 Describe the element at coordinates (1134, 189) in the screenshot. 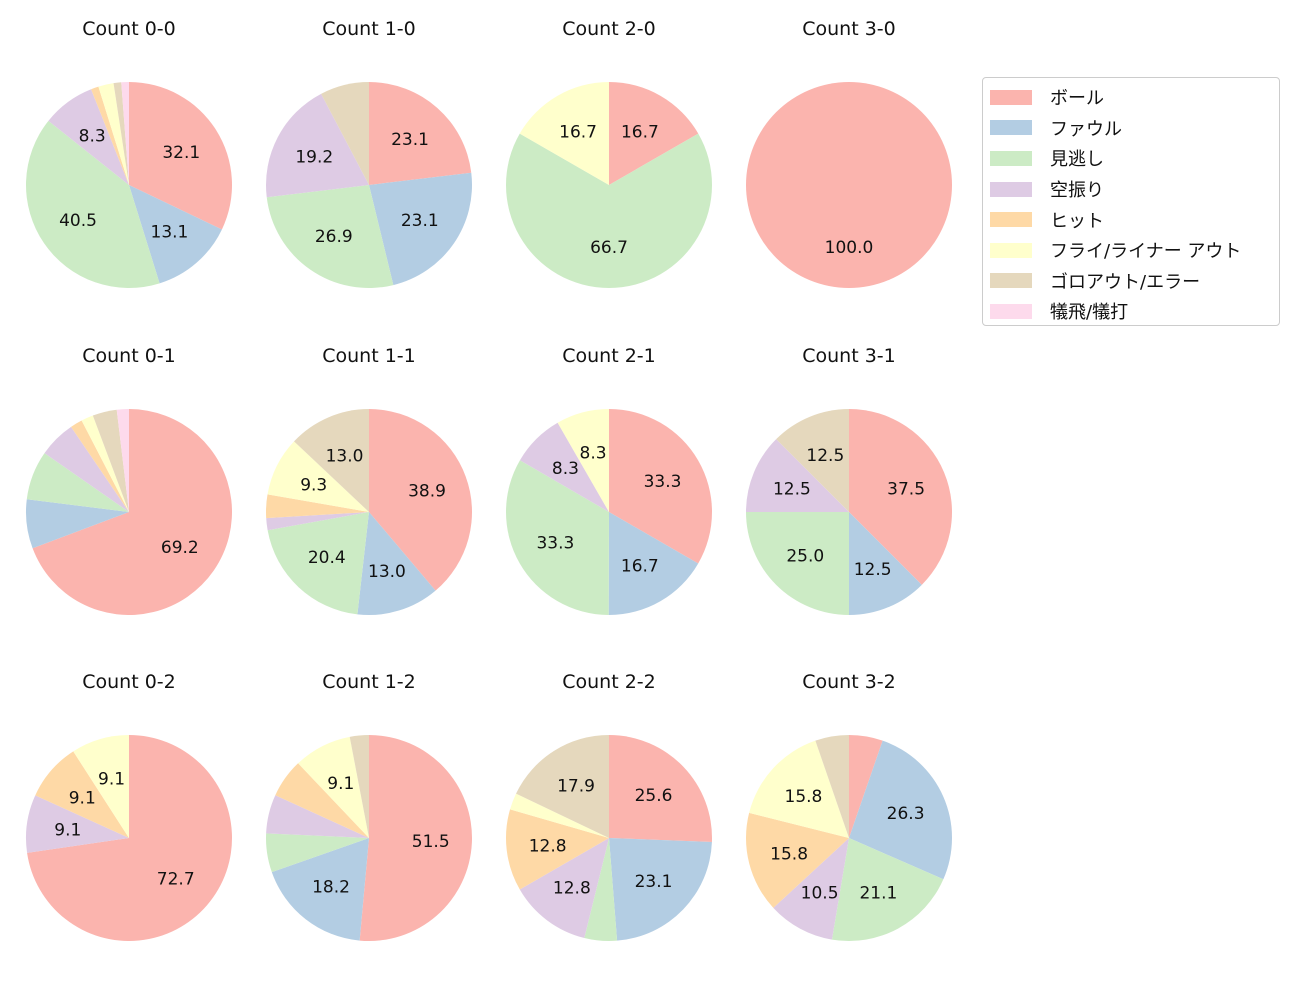

I see `legend-item: 空振り` at that location.